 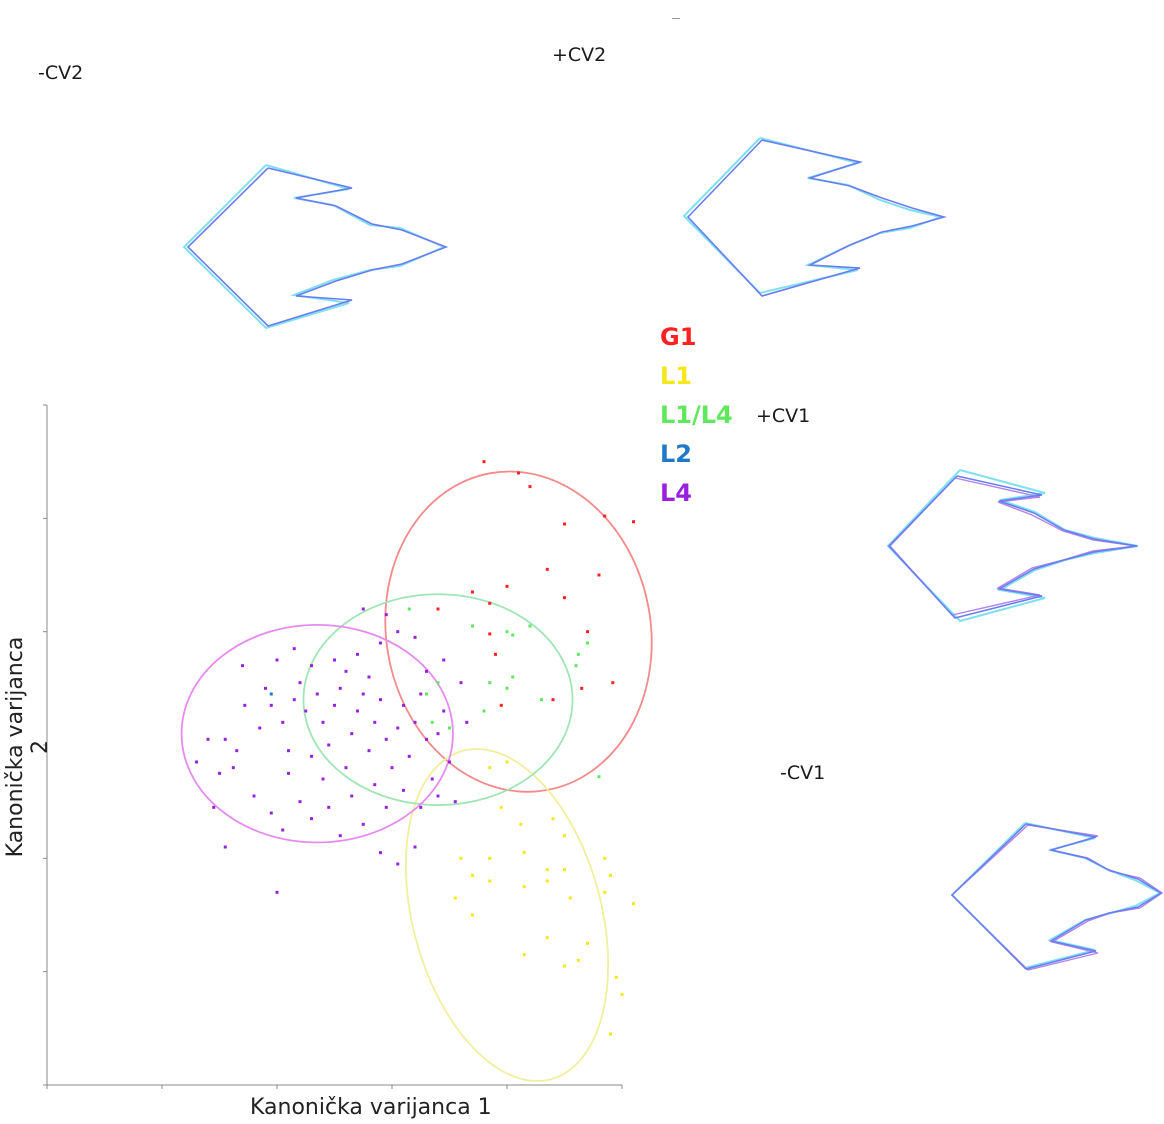 I want to click on ellipse-l1-l4, so click(x=438, y=699).